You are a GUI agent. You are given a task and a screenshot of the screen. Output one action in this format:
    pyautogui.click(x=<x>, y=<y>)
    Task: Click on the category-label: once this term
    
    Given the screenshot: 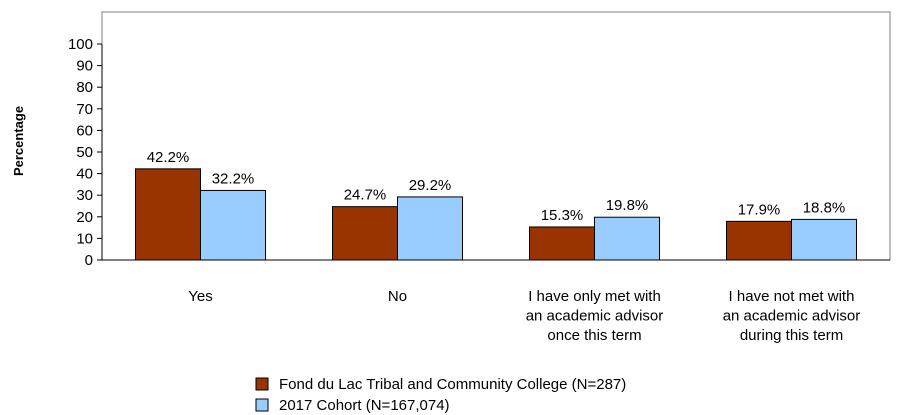 What is the action you would take?
    pyautogui.click(x=594, y=335)
    